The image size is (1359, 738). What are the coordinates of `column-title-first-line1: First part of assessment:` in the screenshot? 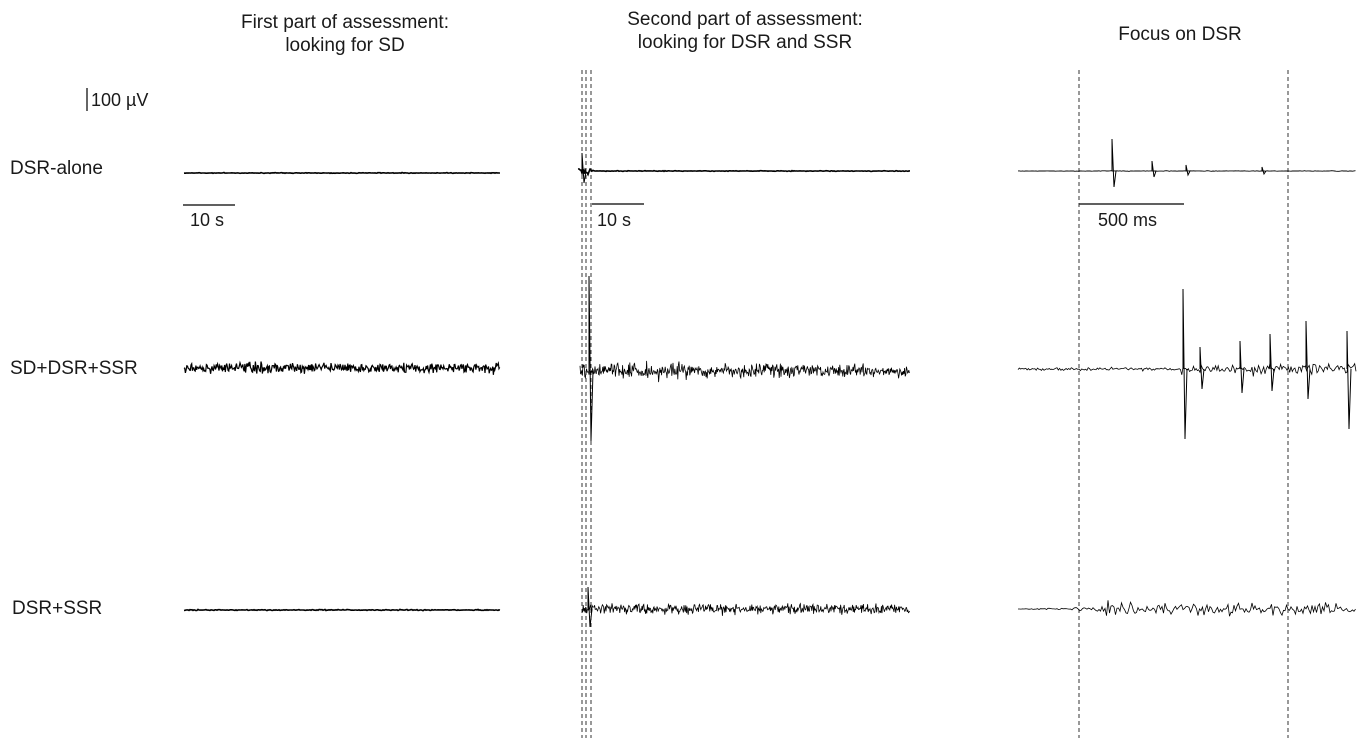 It's located at (344, 22).